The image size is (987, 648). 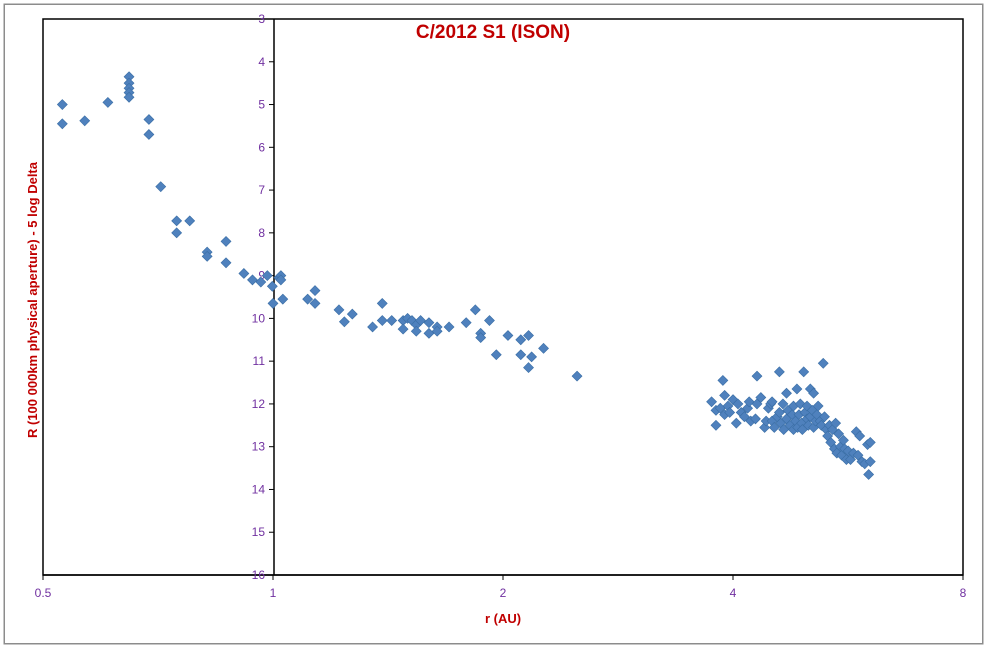 I want to click on y-tick-label: 6, so click(x=261, y=147).